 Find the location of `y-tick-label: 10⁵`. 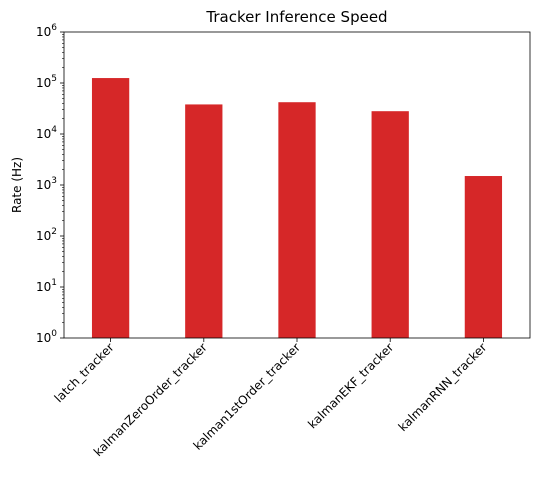

y-tick-label: 10⁵ is located at coordinates (46, 82).